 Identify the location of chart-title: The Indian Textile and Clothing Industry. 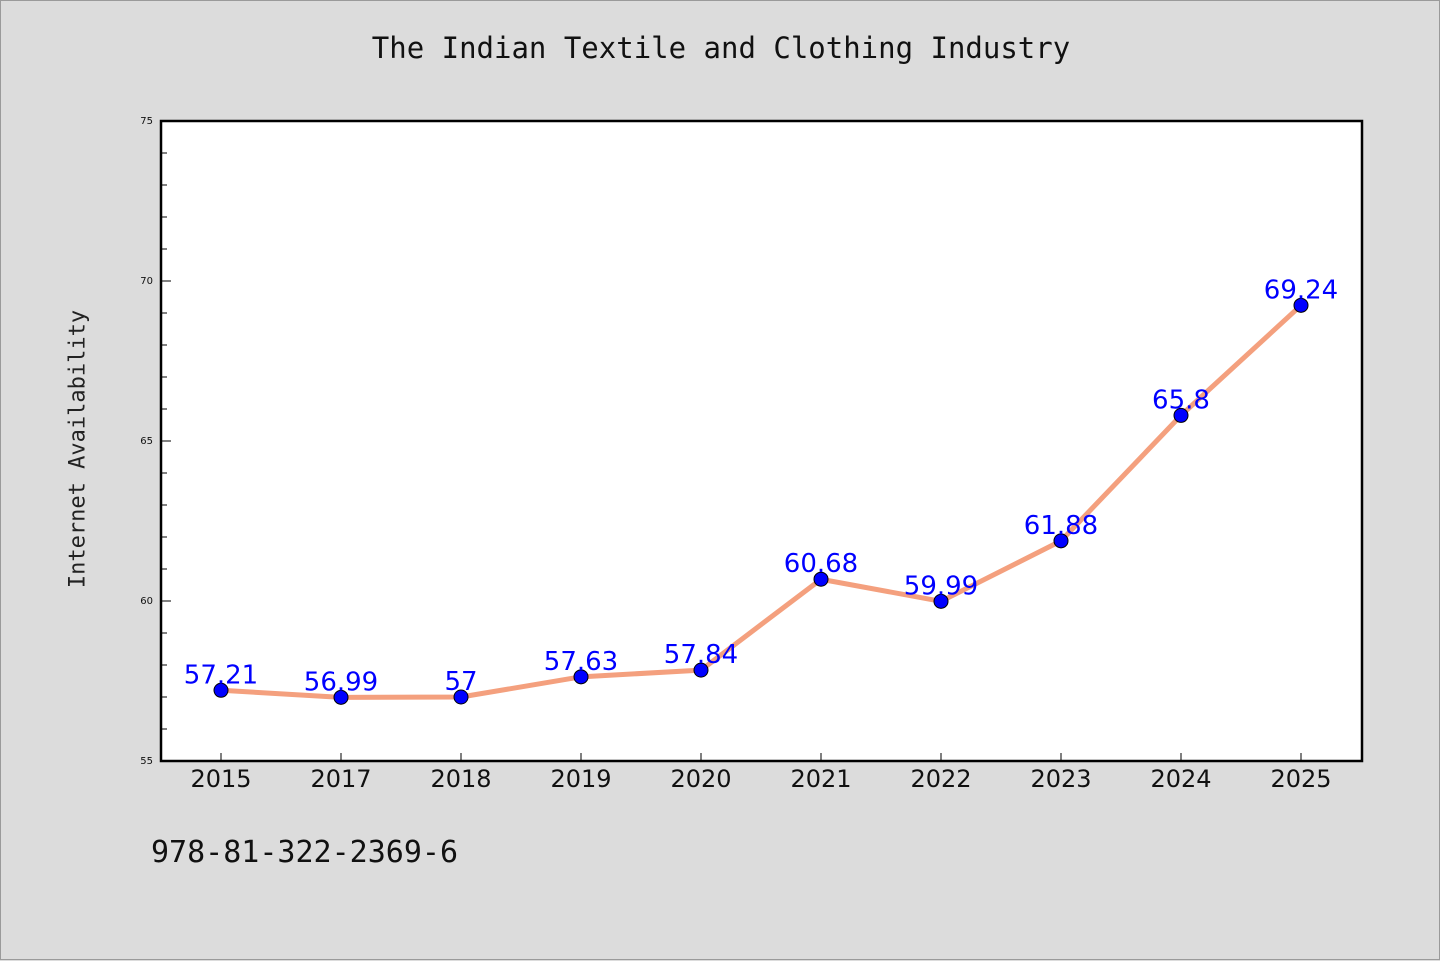
(721, 48).